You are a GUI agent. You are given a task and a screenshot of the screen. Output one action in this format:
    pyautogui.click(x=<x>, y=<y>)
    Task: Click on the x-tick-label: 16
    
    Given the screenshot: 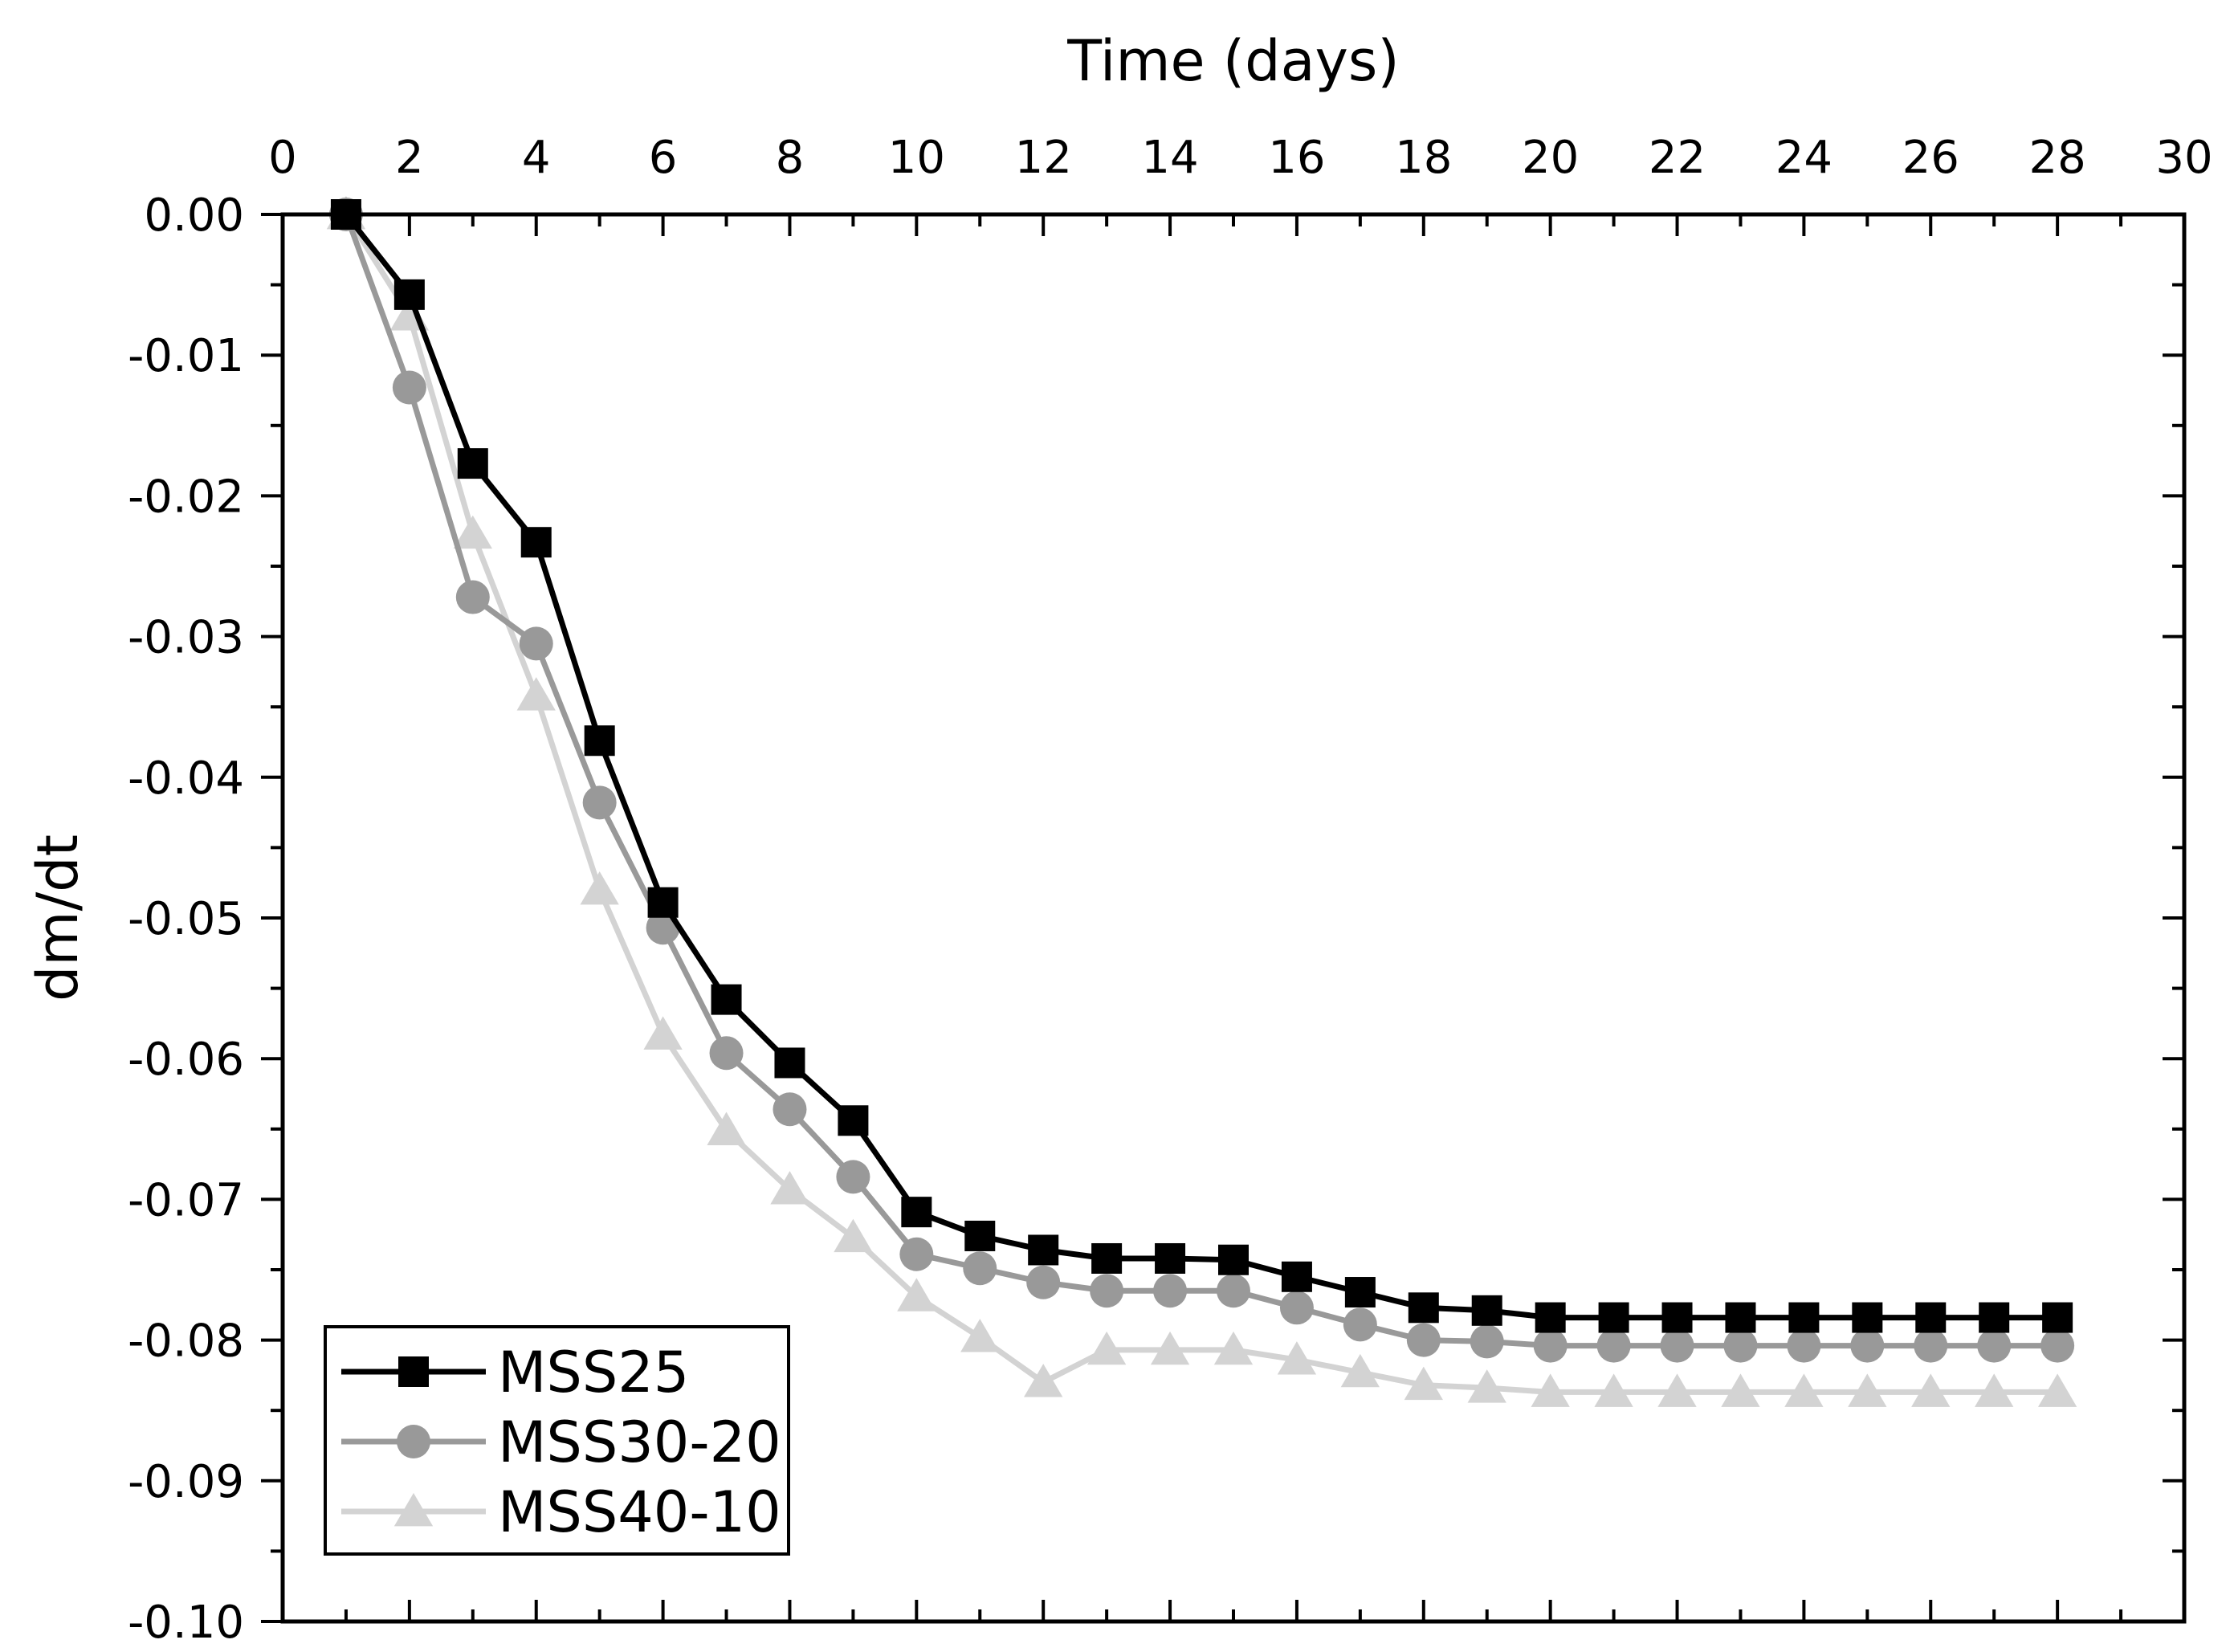 What is the action you would take?
    pyautogui.click(x=1296, y=158)
    